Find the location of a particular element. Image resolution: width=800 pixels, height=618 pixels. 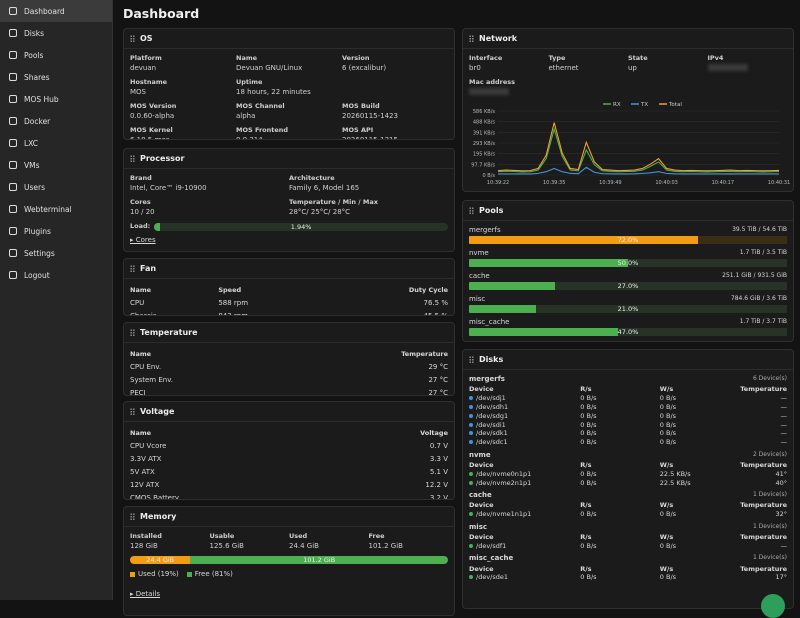

table-cell: 45.5 % is located at coordinates (435, 313).